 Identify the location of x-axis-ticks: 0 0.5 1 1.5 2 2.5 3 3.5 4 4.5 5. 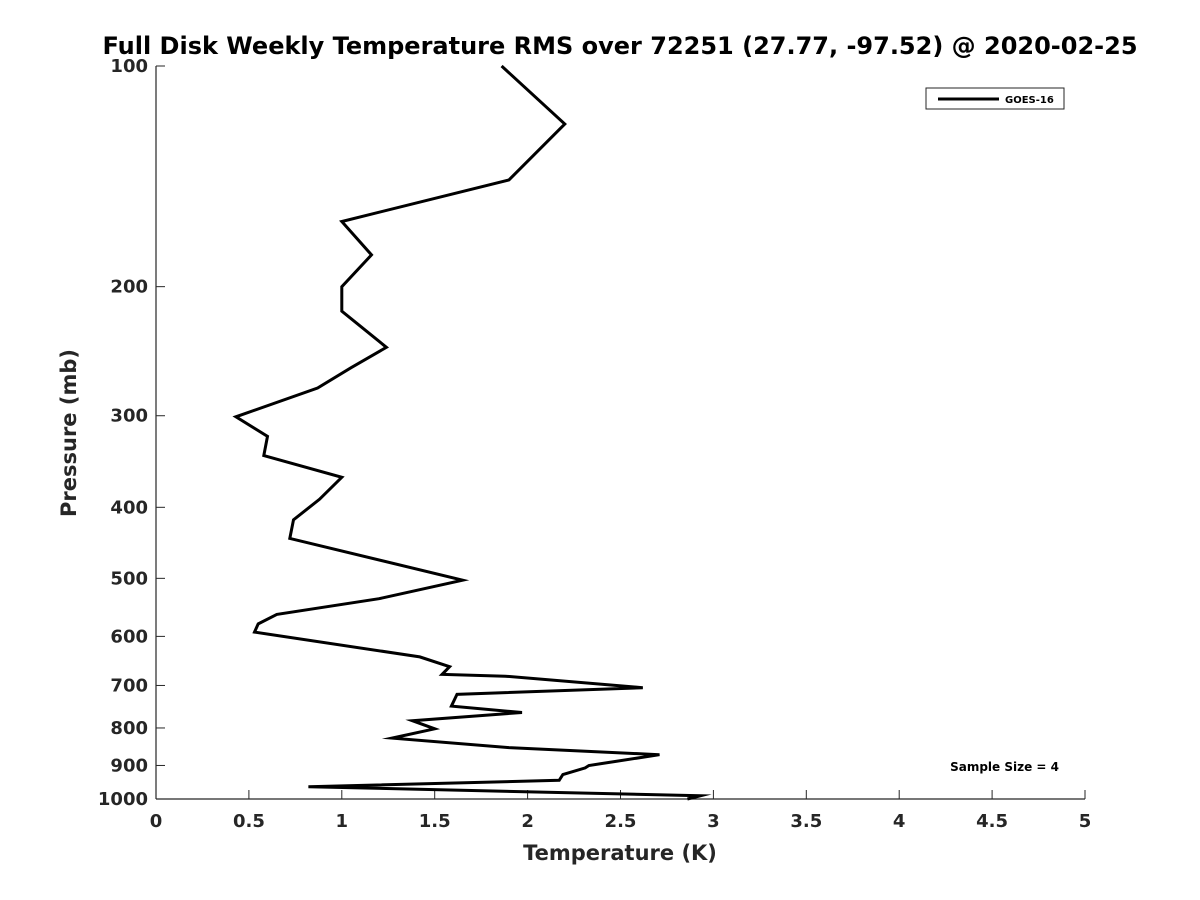
(621, 811).